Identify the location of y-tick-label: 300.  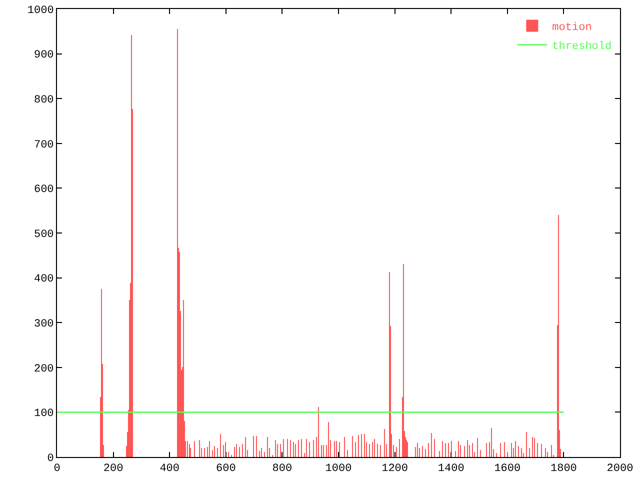
(44, 324).